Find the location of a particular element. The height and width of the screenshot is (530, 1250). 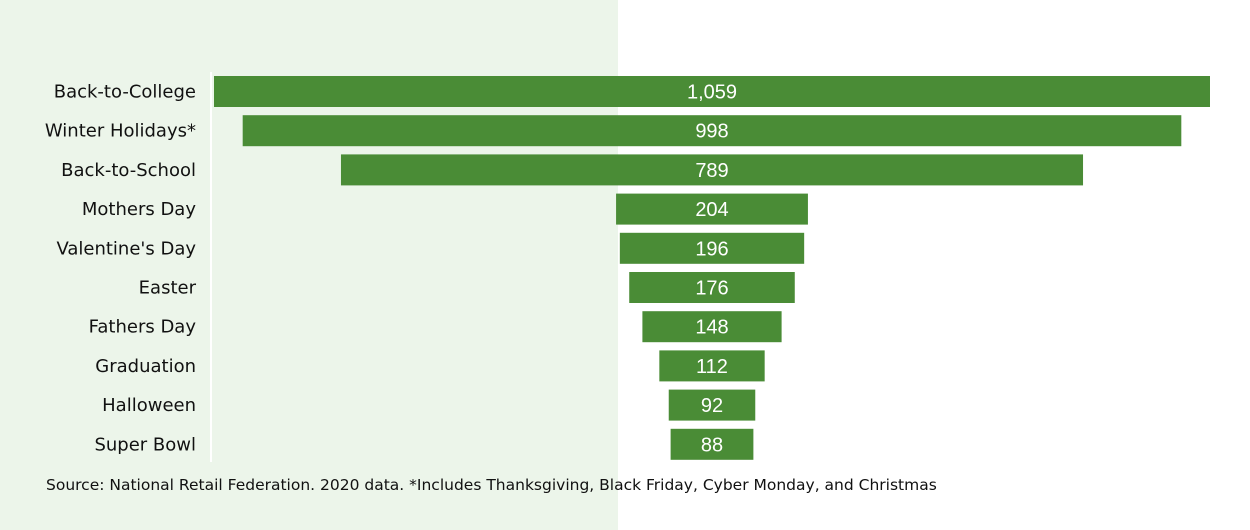

bar-value-label: 789 is located at coordinates (711, 171).